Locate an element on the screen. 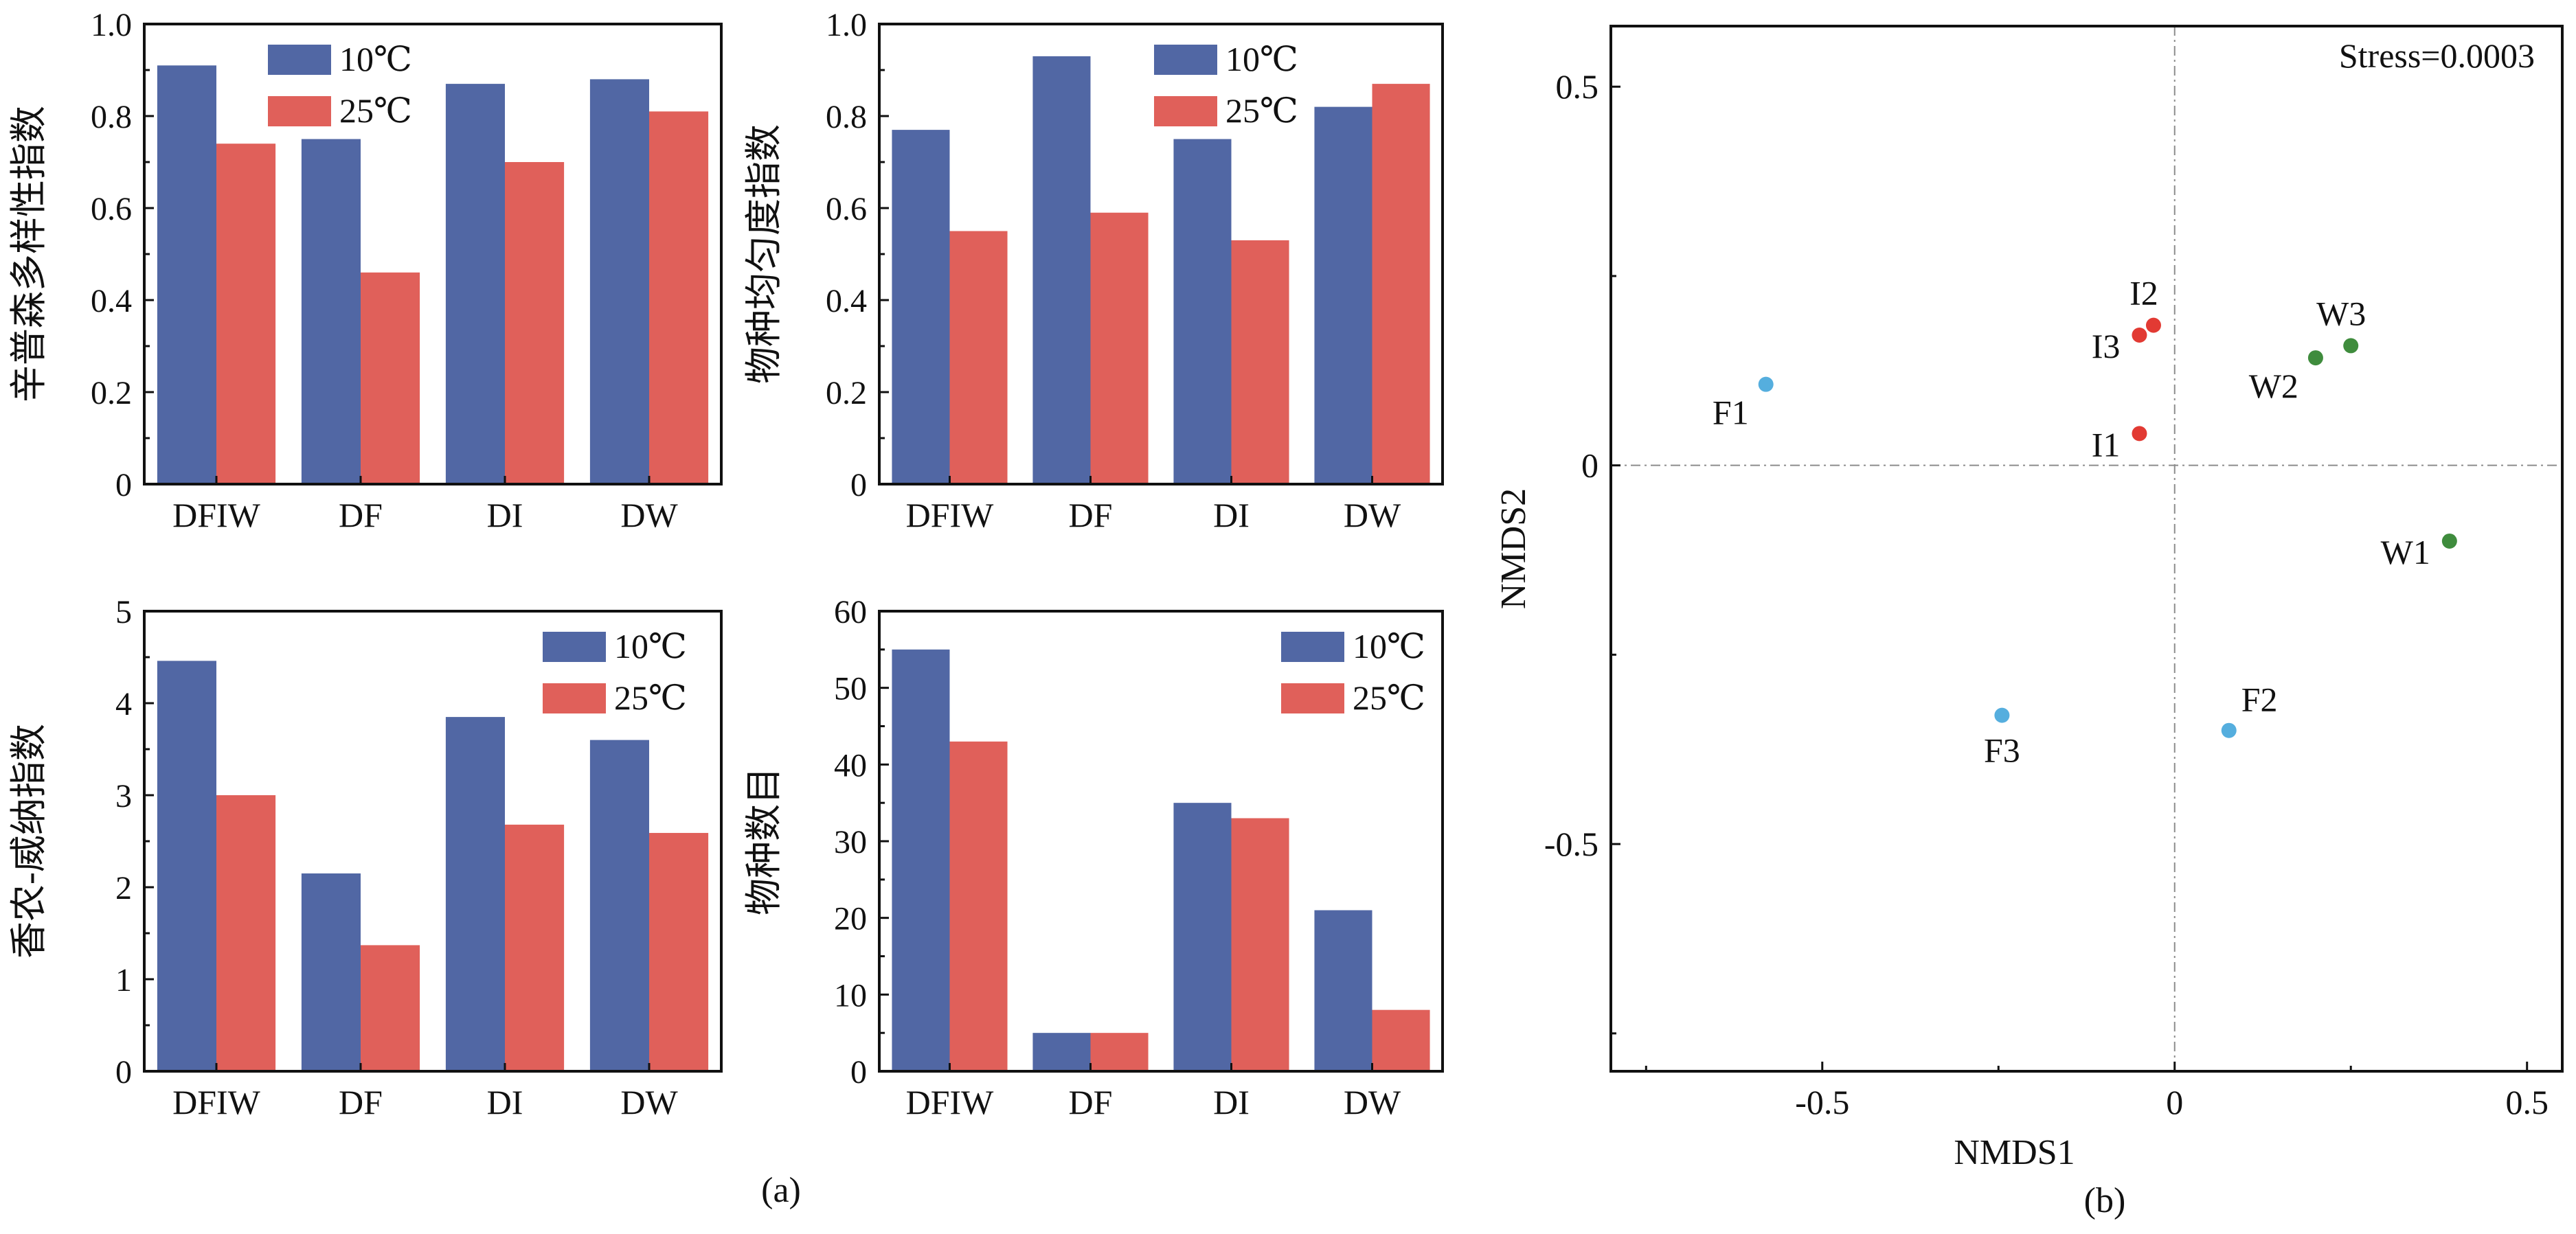 The width and height of the screenshot is (2576, 1234). y-tick-label: 60 is located at coordinates (850, 612).